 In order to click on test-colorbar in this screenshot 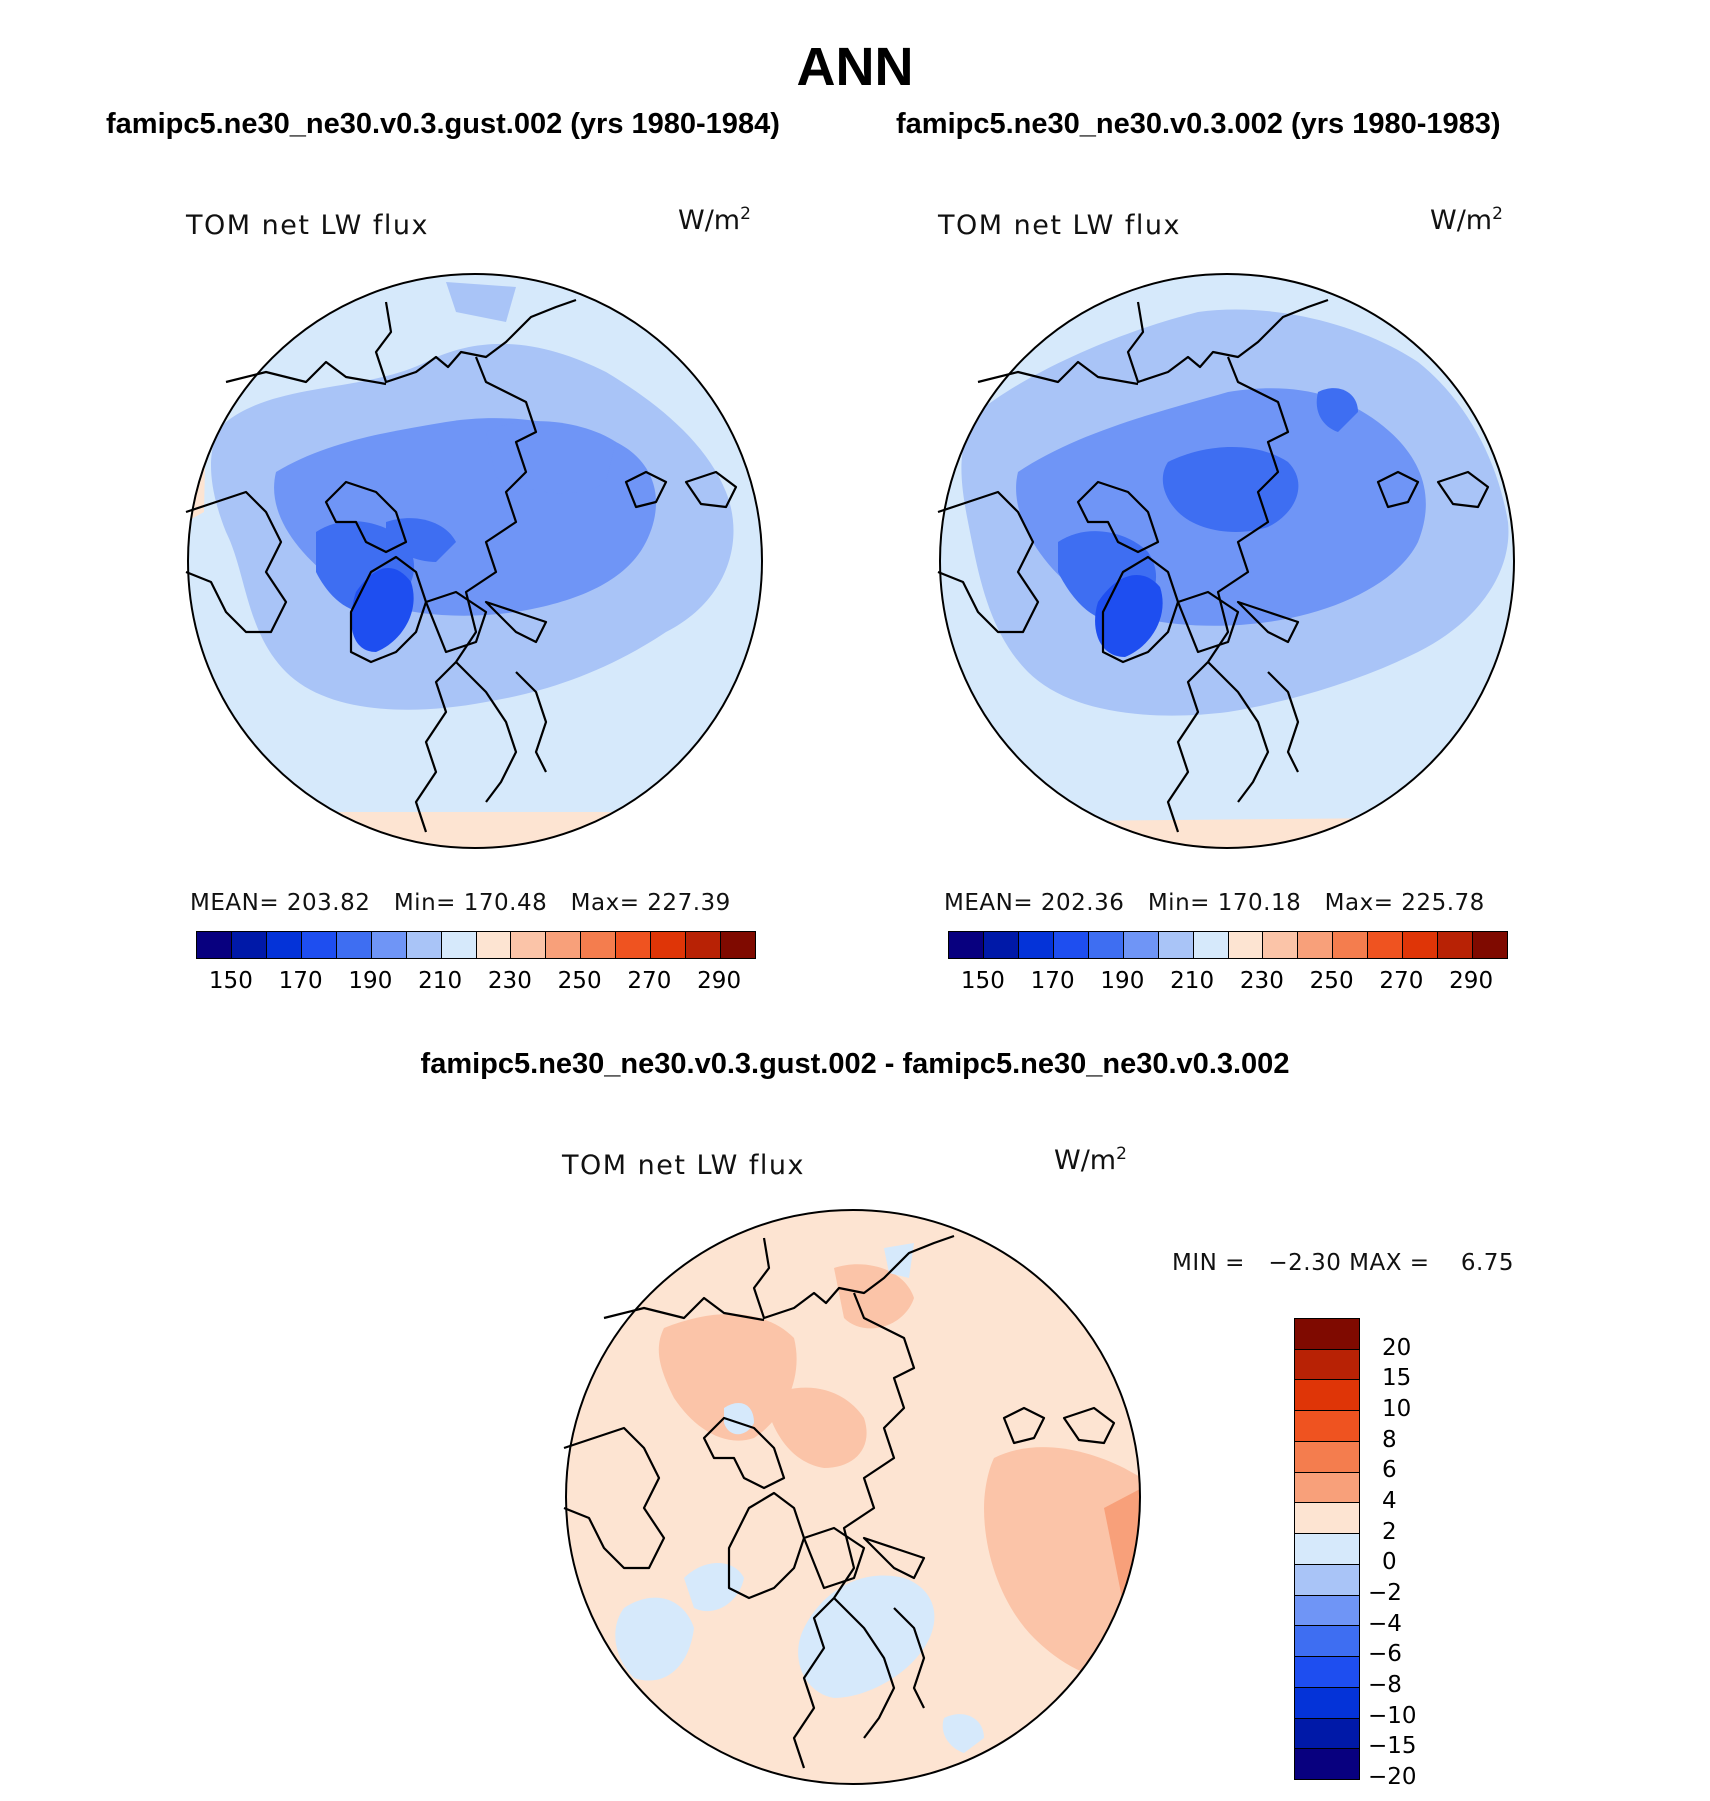, I will do `click(476, 945)`.